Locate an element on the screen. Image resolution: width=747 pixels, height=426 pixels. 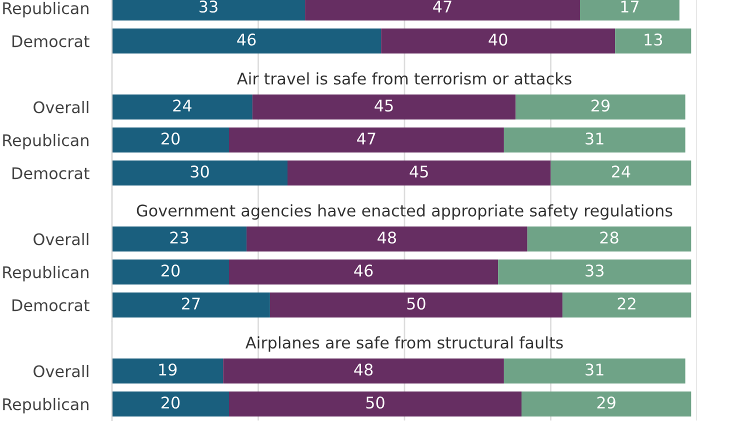
data-label: 17 is located at coordinates (630, 6).